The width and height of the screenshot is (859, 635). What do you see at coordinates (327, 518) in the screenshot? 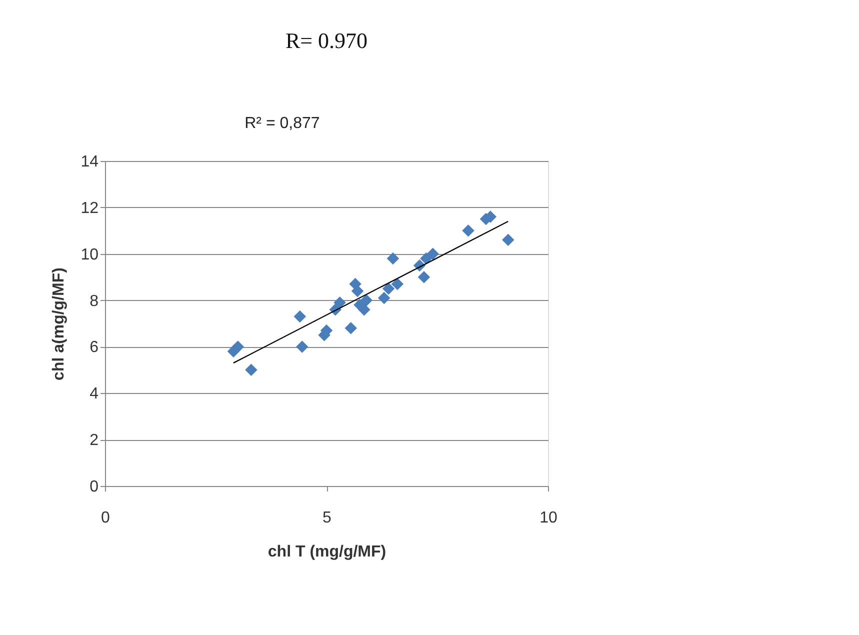
I see `x-tick-label: 5` at bounding box center [327, 518].